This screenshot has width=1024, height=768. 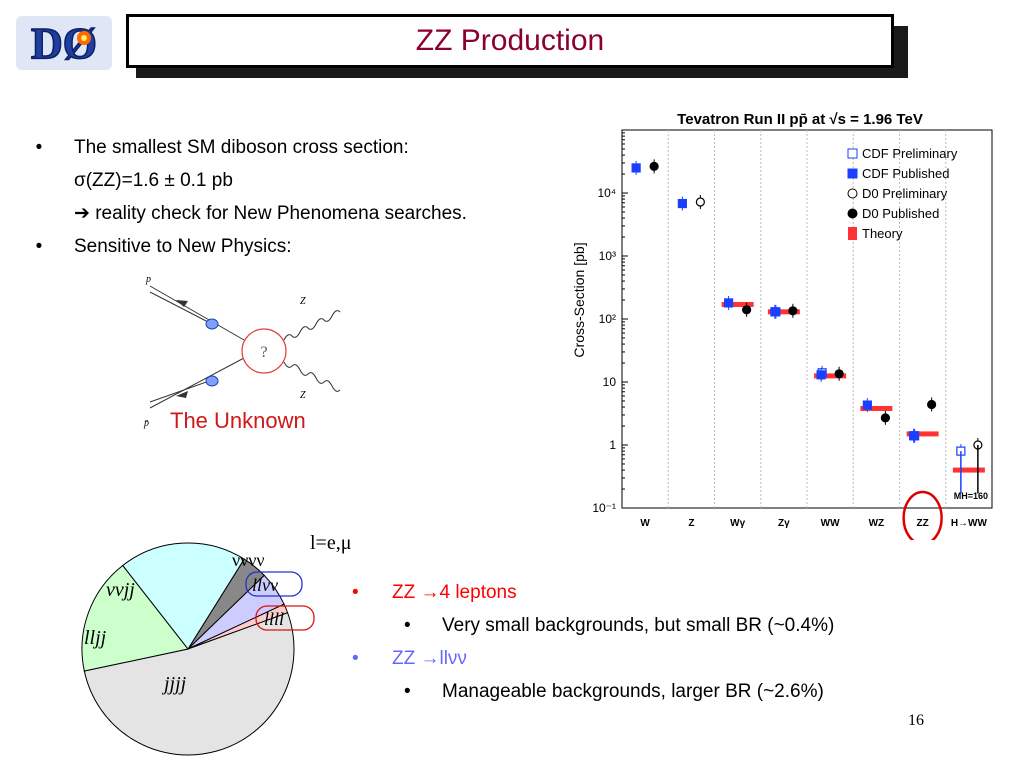 What do you see at coordinates (607, 319) in the screenshot?
I see `chart-ytick-label: 10²` at bounding box center [607, 319].